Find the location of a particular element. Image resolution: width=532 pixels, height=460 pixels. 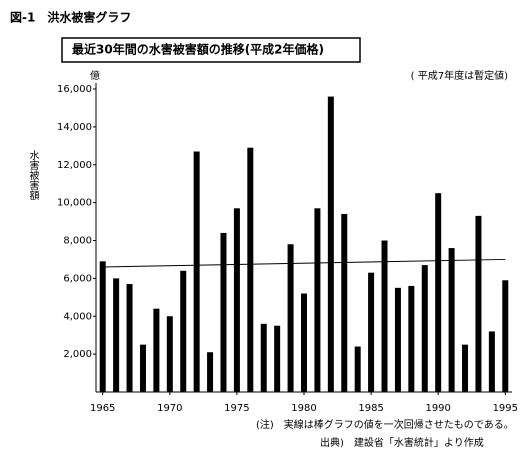

y-tick-label: 14,000 is located at coordinates (74, 127).